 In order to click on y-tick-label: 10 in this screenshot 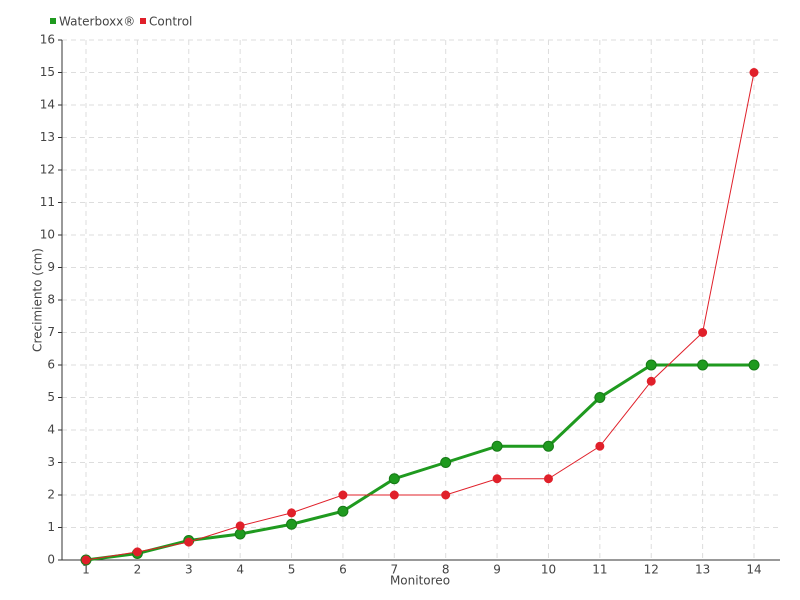, I will do `click(47, 235)`.